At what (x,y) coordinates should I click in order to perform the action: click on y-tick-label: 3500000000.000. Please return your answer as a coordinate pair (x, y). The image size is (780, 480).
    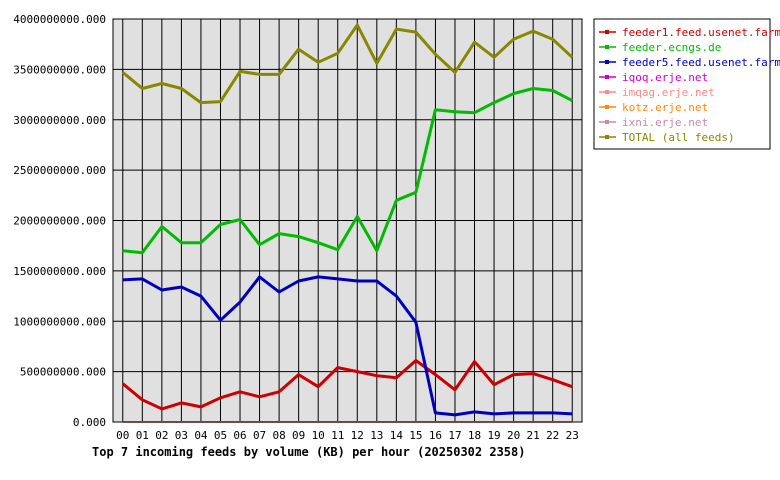
    Looking at the image, I should click on (59, 69).